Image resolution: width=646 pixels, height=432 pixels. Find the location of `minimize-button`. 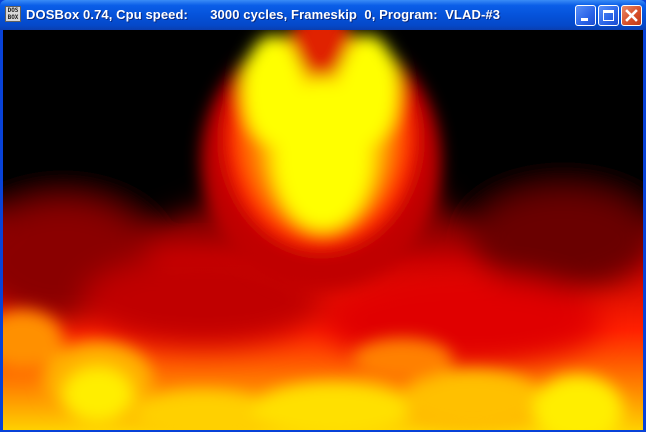

minimize-button is located at coordinates (585, 15).